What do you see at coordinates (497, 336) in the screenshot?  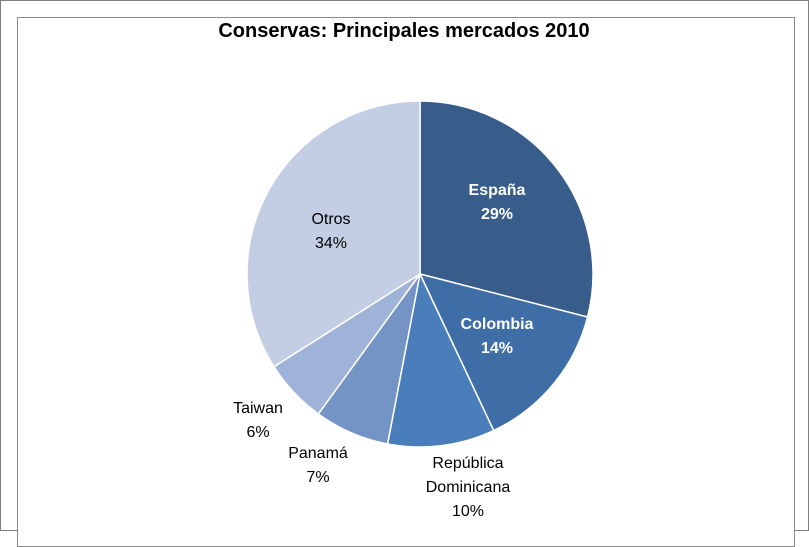 I see `slice-label-colombia: Colombia 14%` at bounding box center [497, 336].